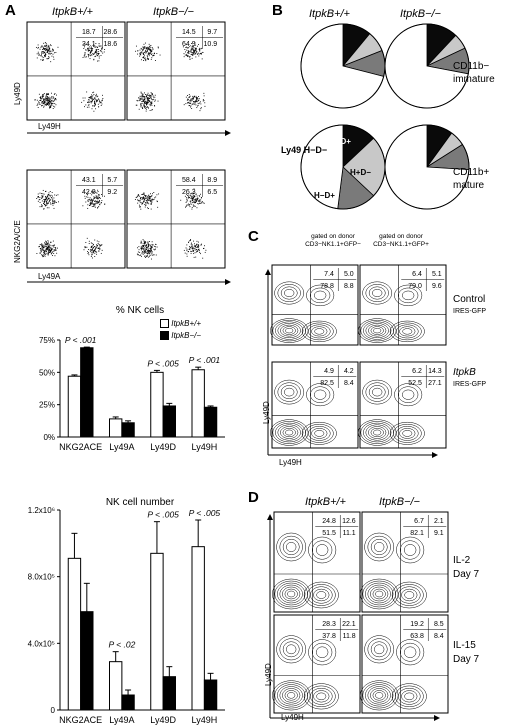 Image resolution: width=520 pixels, height=726 pixels. What do you see at coordinates (189, 44) in the screenshot?
I see `quadrant-ll: 64.9` at bounding box center [189, 44].